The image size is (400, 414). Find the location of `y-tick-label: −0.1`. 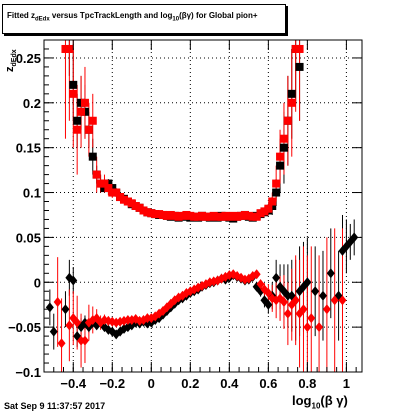

y-tick-label: −0.1 is located at coordinates (28, 372).